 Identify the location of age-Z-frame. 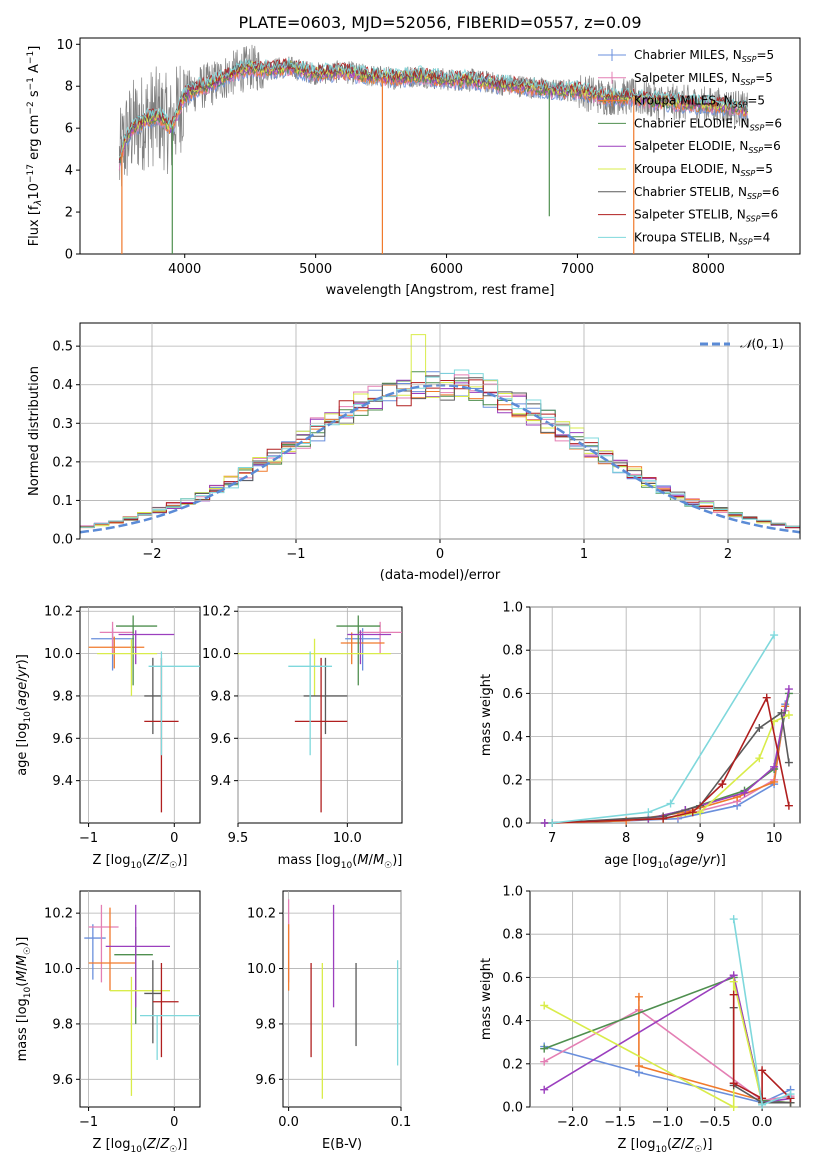
(140, 715).